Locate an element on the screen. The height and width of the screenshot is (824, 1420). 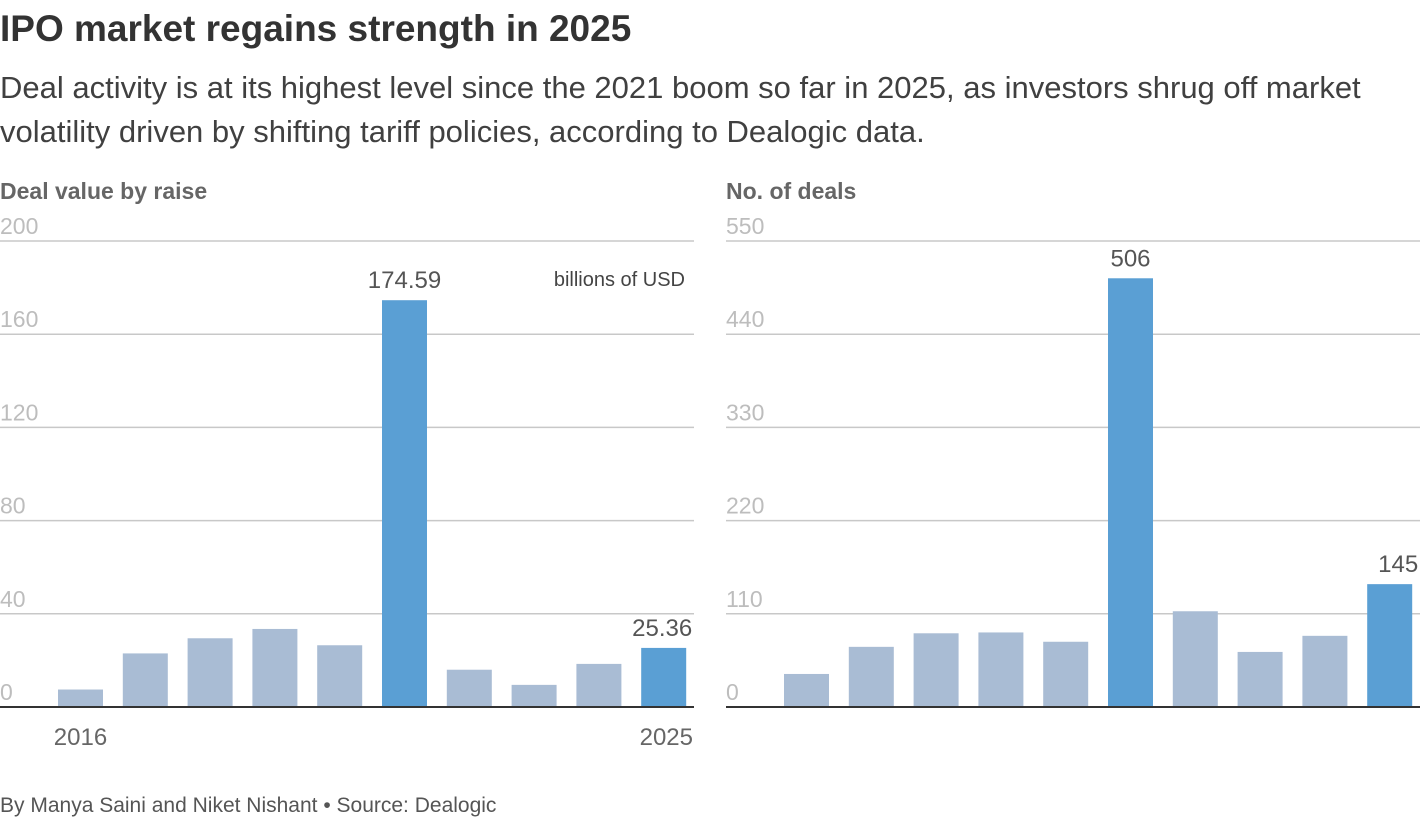
count-data-label: 145 is located at coordinates (1398, 564).